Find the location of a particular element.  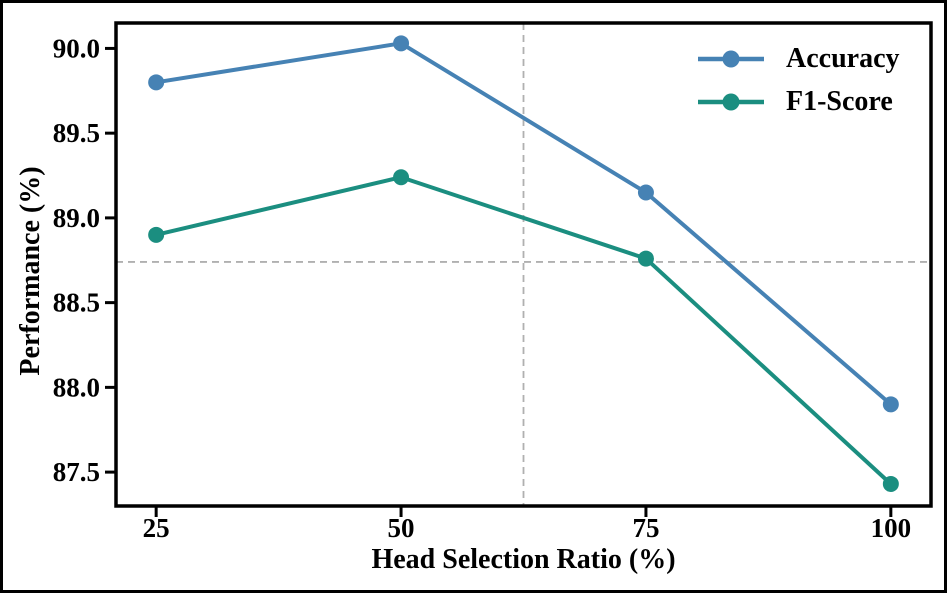

y-tick-label: 89.0 is located at coordinates (76, 218).